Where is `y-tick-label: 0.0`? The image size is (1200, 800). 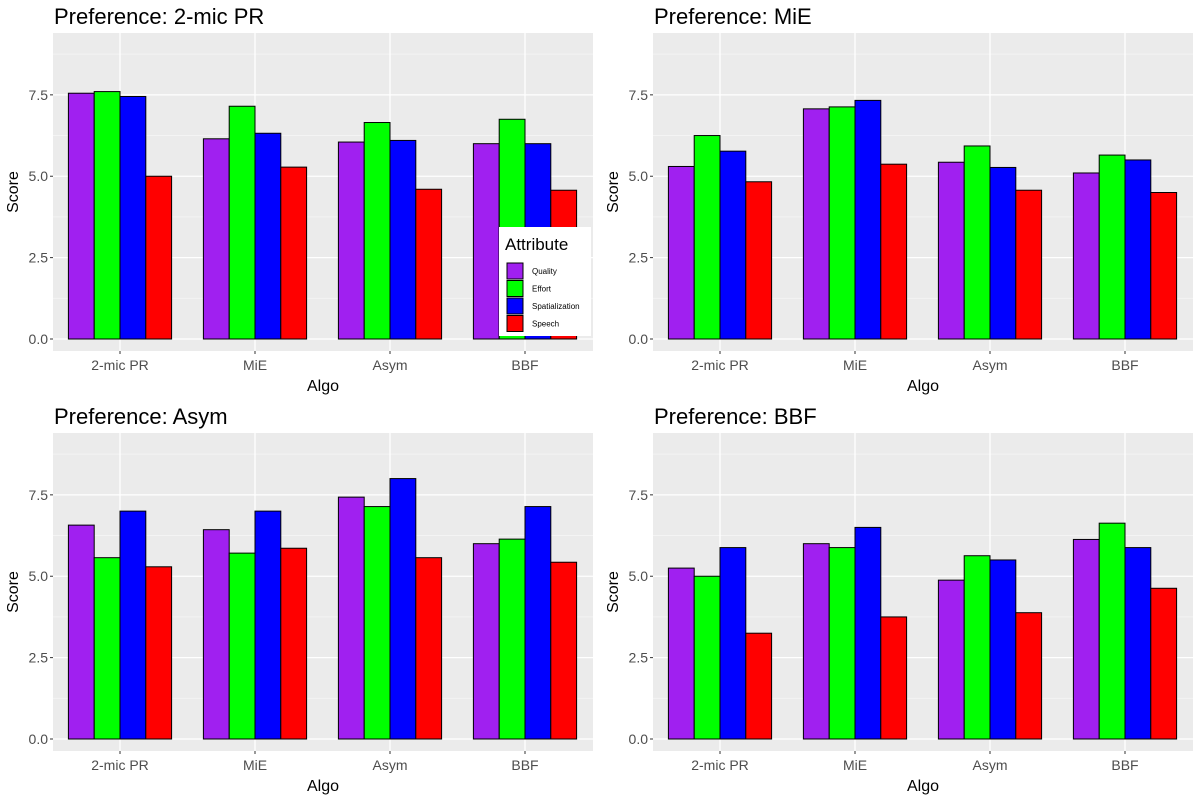 y-tick-label: 0.0 is located at coordinates (39, 739).